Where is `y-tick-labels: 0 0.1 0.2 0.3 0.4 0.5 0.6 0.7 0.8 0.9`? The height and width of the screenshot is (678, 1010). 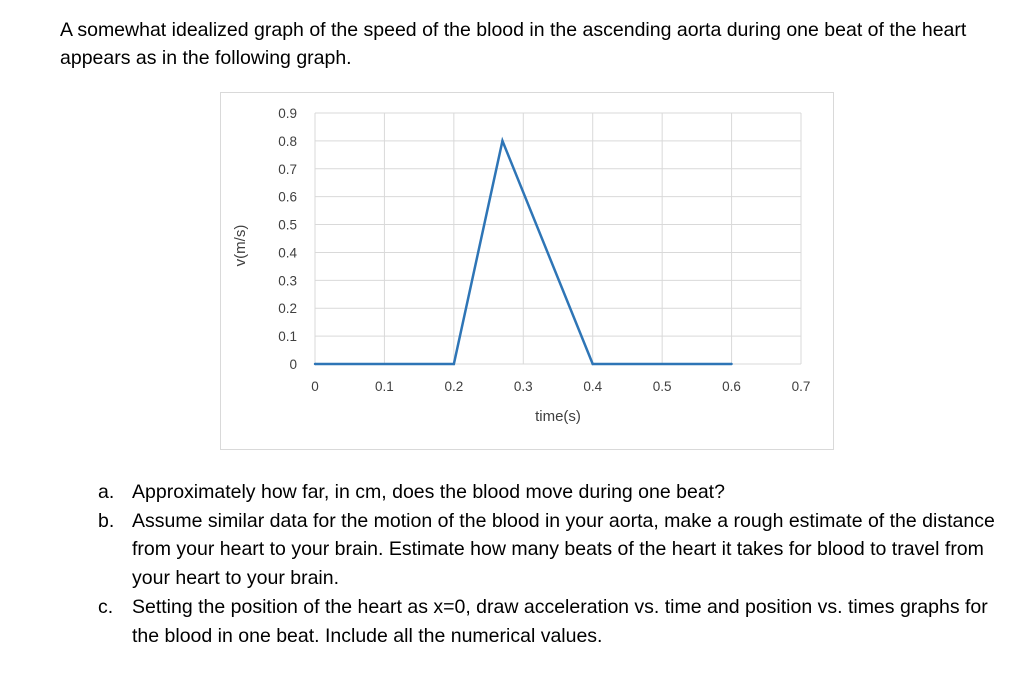 y-tick-labels: 0 0.1 0.2 0.3 0.4 0.5 0.6 0.7 0.8 0.9 is located at coordinates (287, 239).